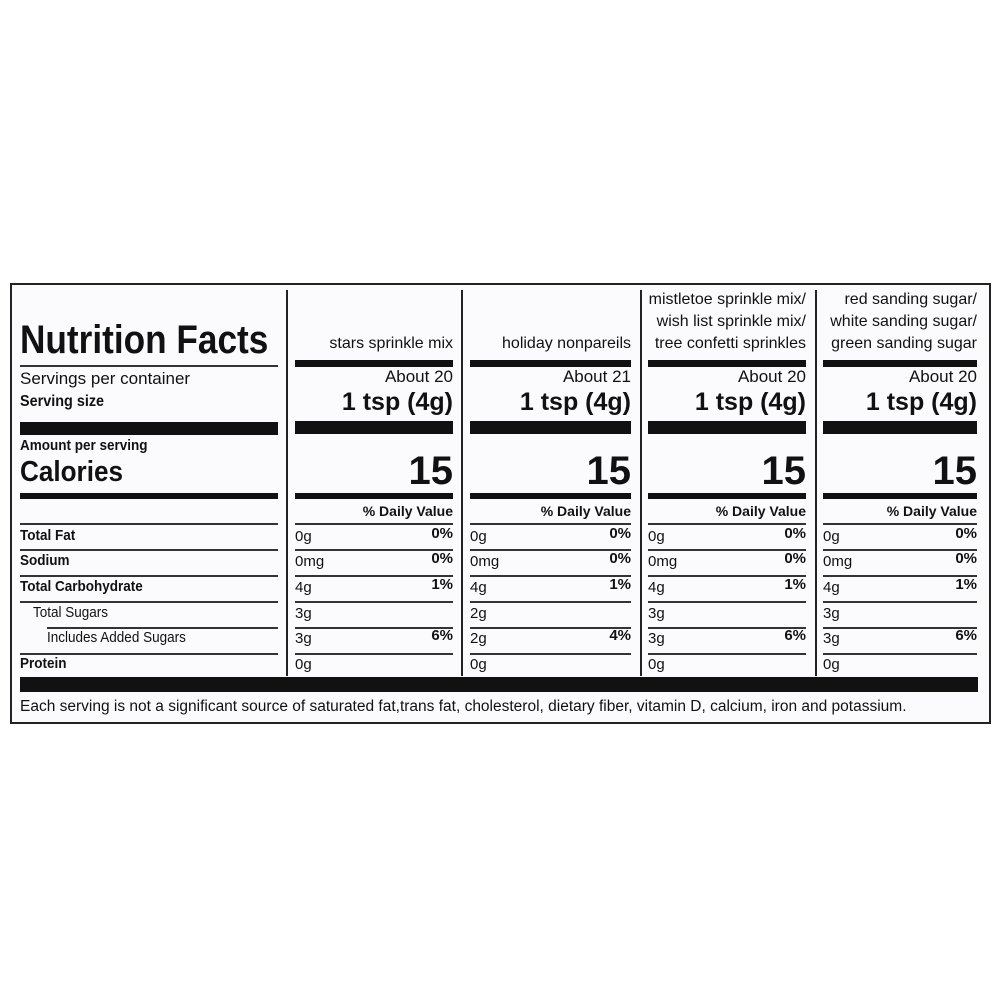 This screenshot has width=1000, height=1000. What do you see at coordinates (904, 343) in the screenshot?
I see `product-name: green sanding sugar` at bounding box center [904, 343].